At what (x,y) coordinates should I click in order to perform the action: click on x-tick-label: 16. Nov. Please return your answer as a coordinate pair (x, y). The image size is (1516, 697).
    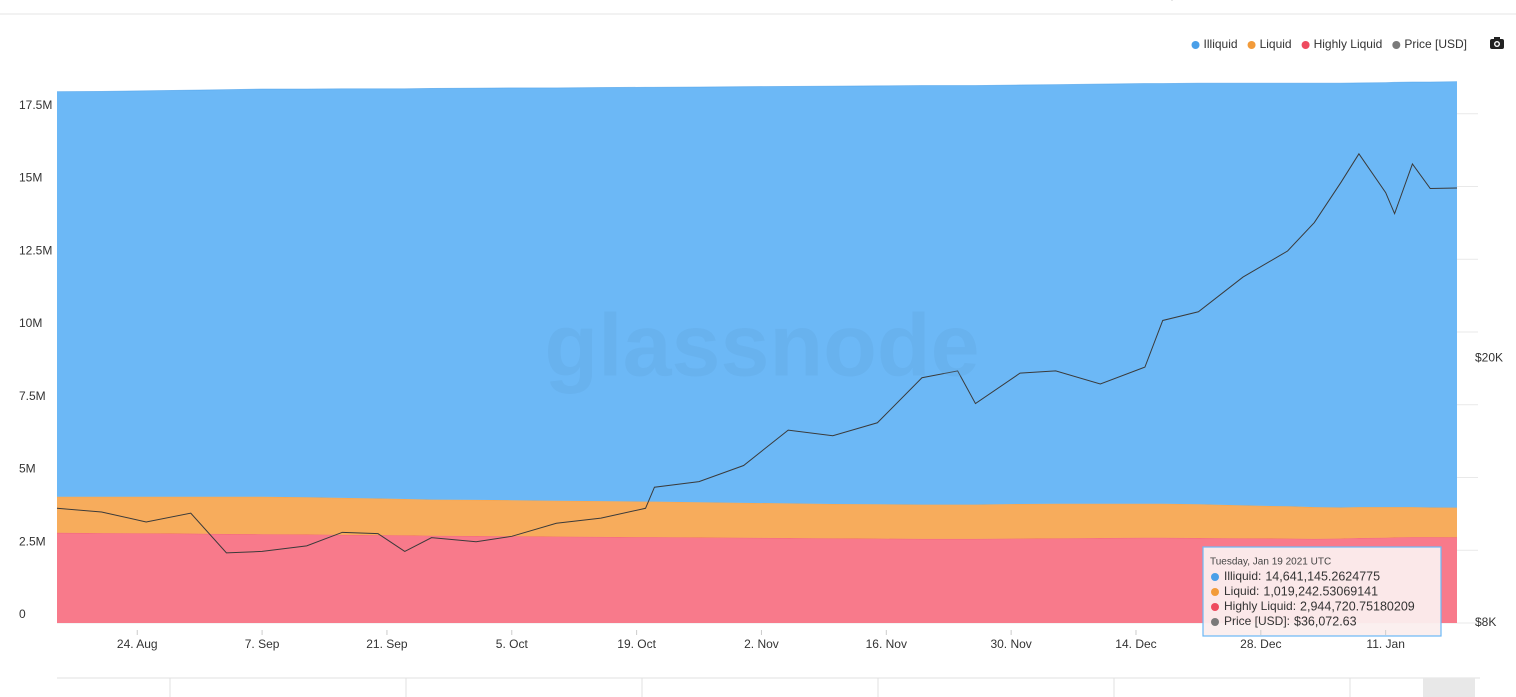
    Looking at the image, I should click on (886, 644).